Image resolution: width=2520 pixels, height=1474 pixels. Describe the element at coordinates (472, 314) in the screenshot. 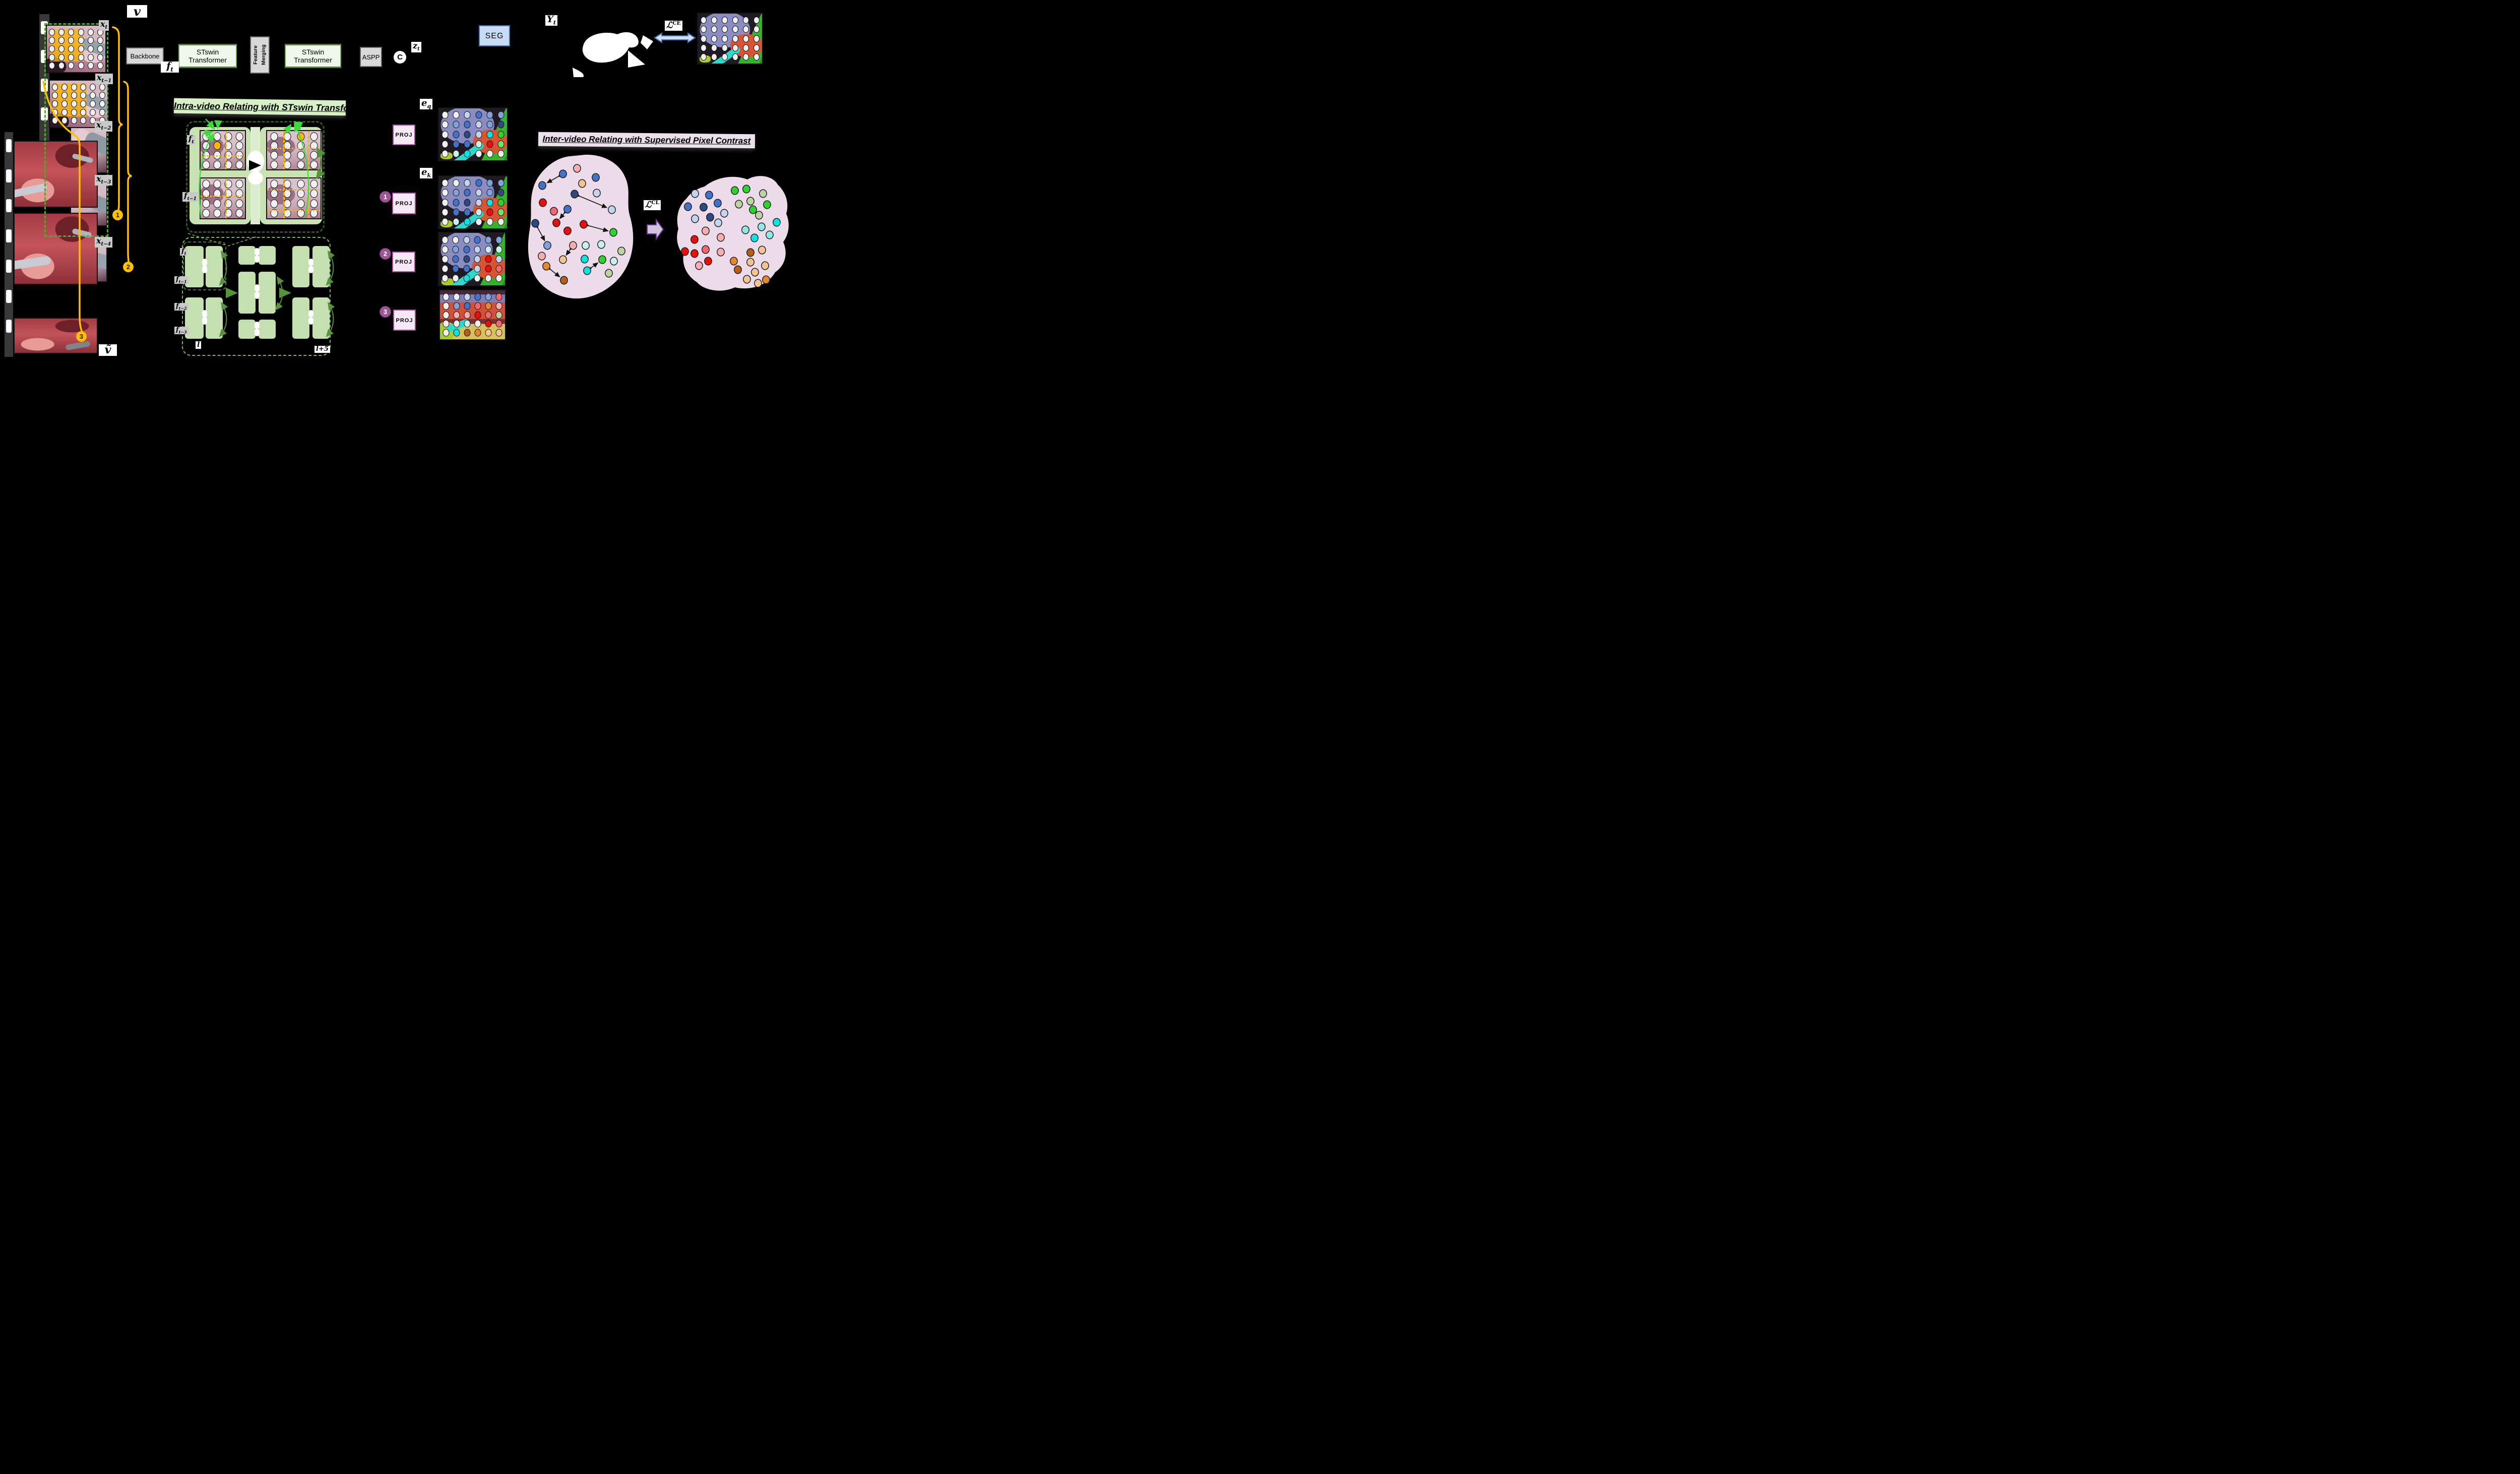

I see `embedding-image-key3` at that location.